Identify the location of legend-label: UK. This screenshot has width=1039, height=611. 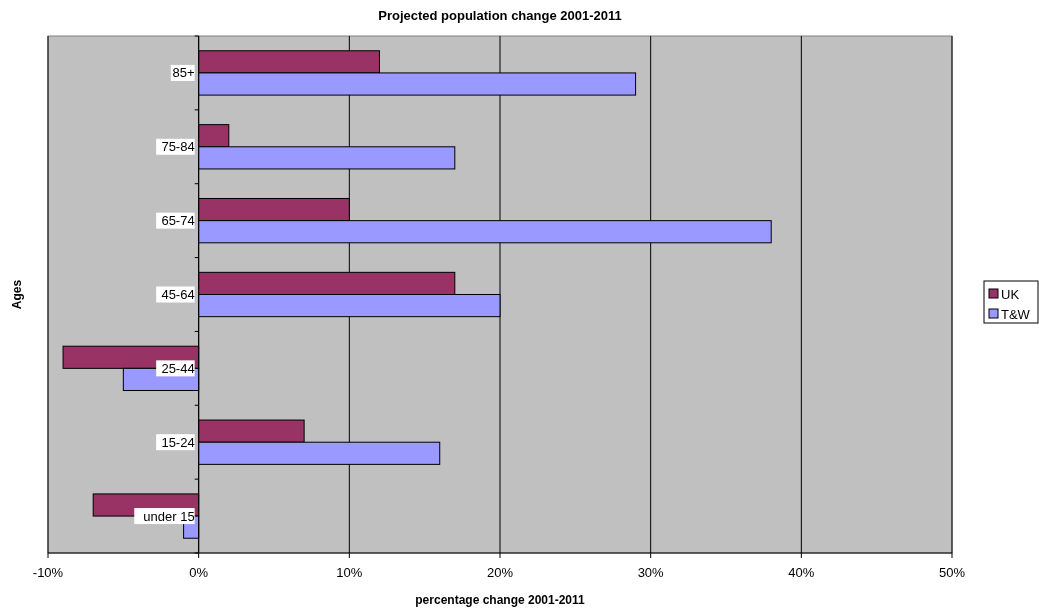
(1010, 294).